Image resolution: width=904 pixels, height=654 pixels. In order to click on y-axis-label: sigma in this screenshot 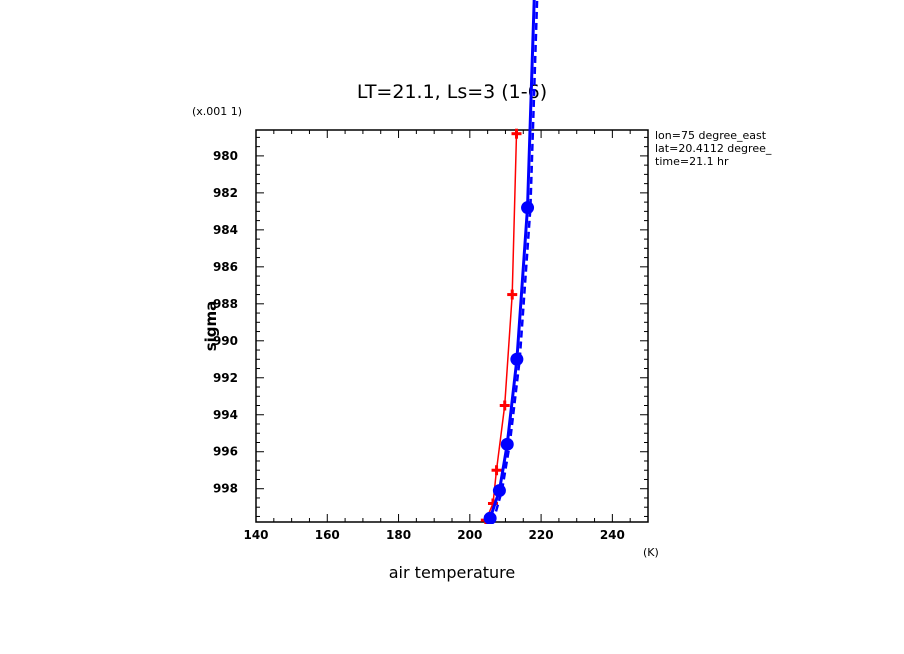, I will do `click(211, 326)`.